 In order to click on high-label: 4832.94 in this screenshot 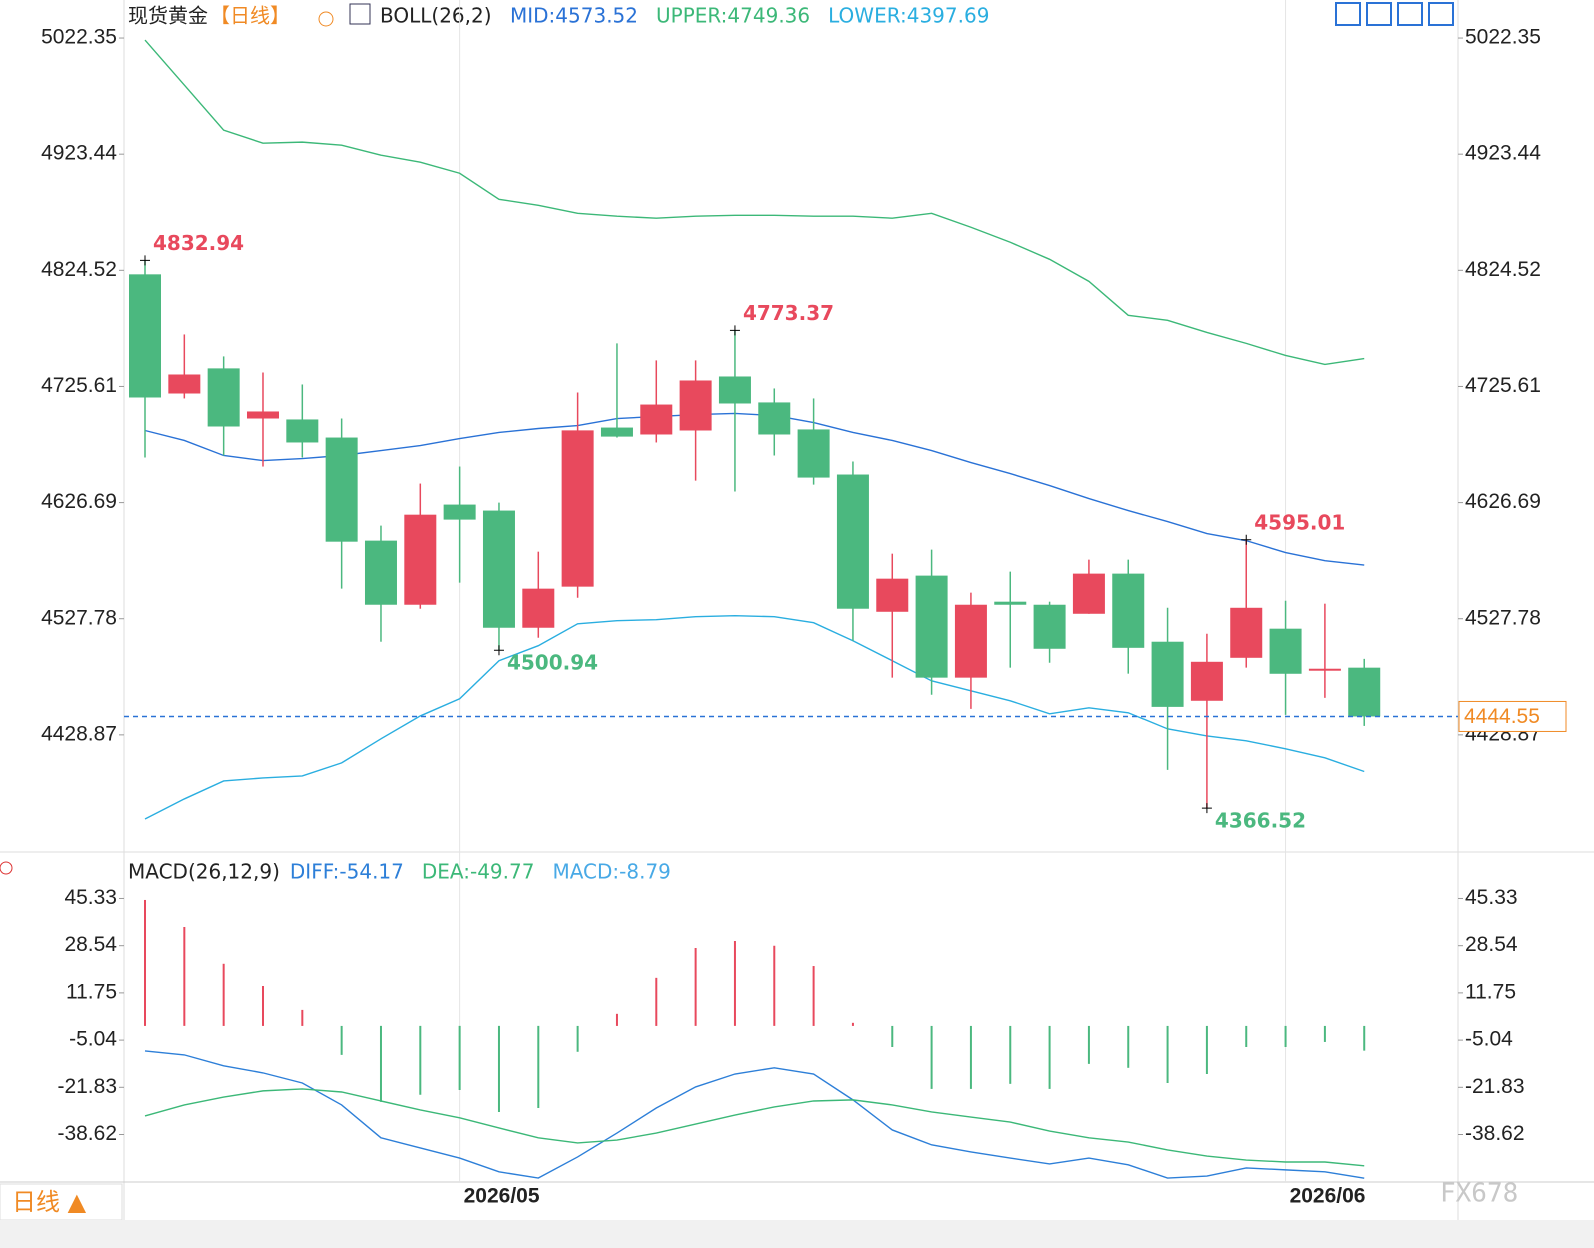, I will do `click(198, 243)`.